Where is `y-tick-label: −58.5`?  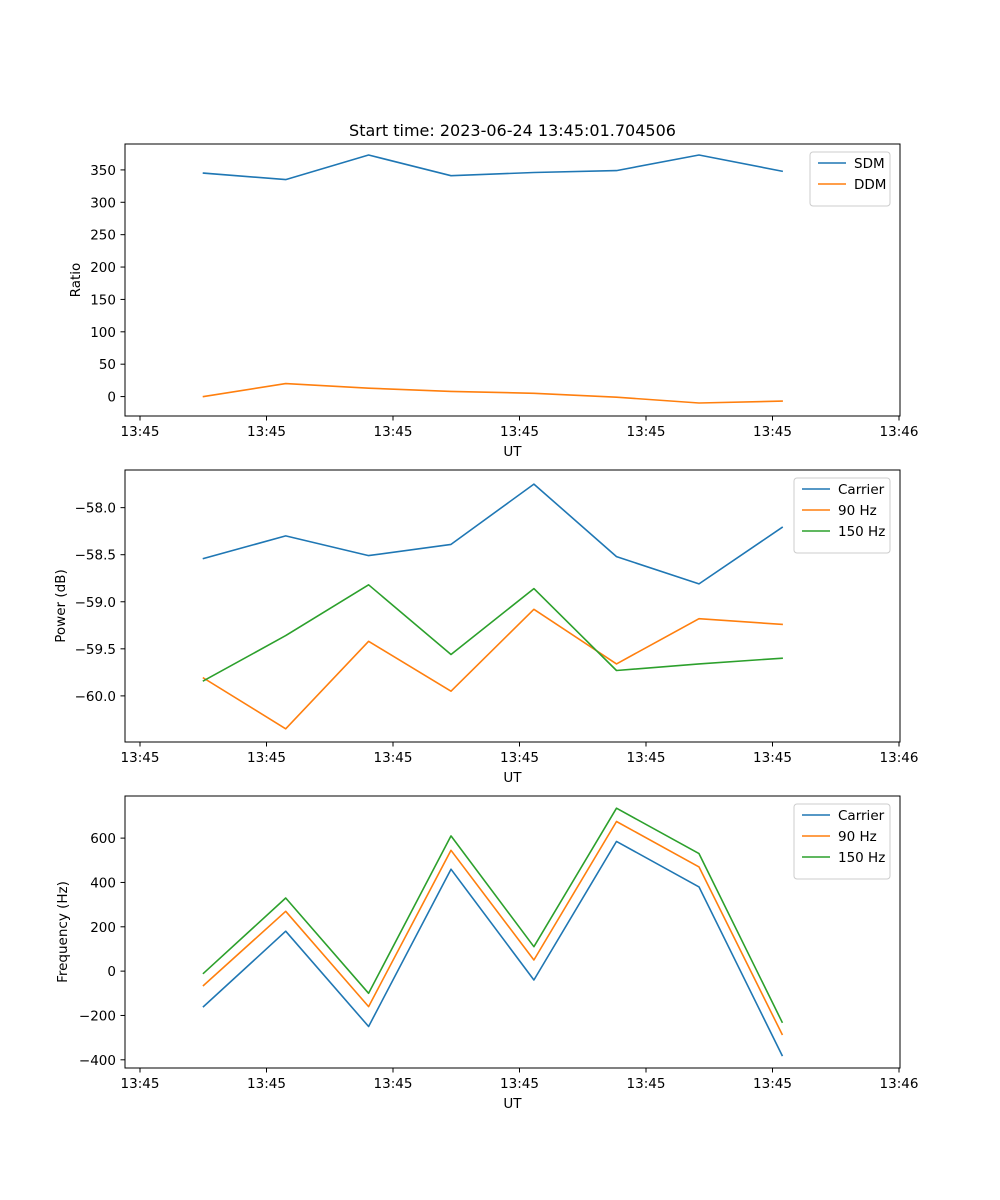 y-tick-label: −58.5 is located at coordinates (95, 556).